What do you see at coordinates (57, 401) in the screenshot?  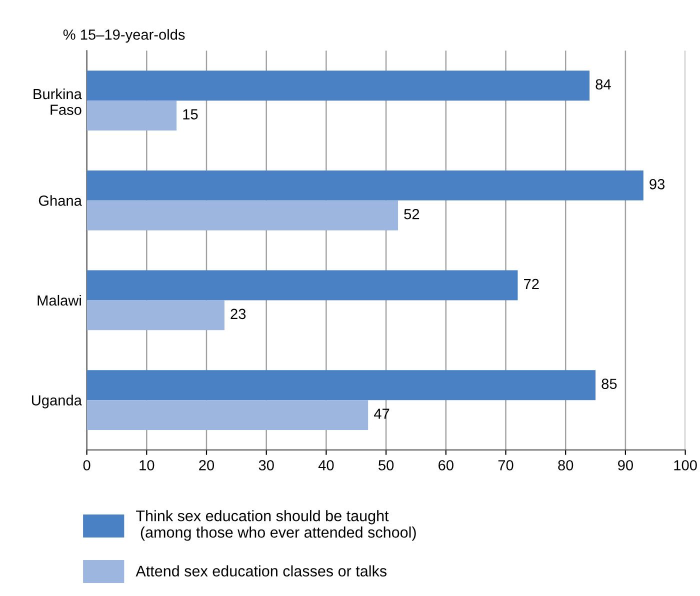 I see `y-tick-label: Uganda` at bounding box center [57, 401].